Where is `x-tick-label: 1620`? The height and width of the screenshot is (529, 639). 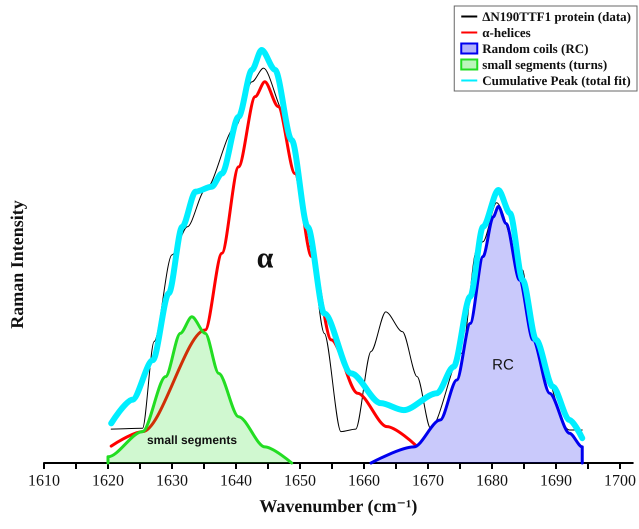
x-tick-label: 1620 is located at coordinates (108, 481).